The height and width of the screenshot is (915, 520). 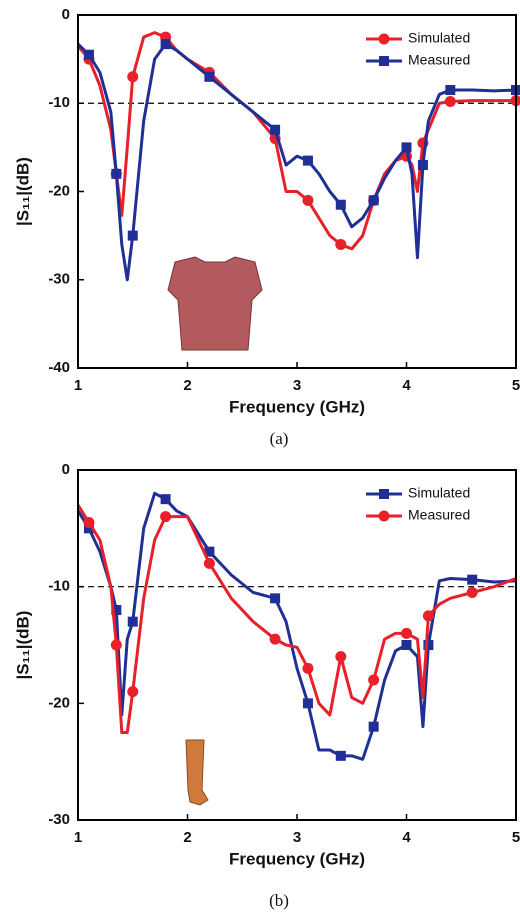 I want to click on arm-inset, so click(x=197, y=772).